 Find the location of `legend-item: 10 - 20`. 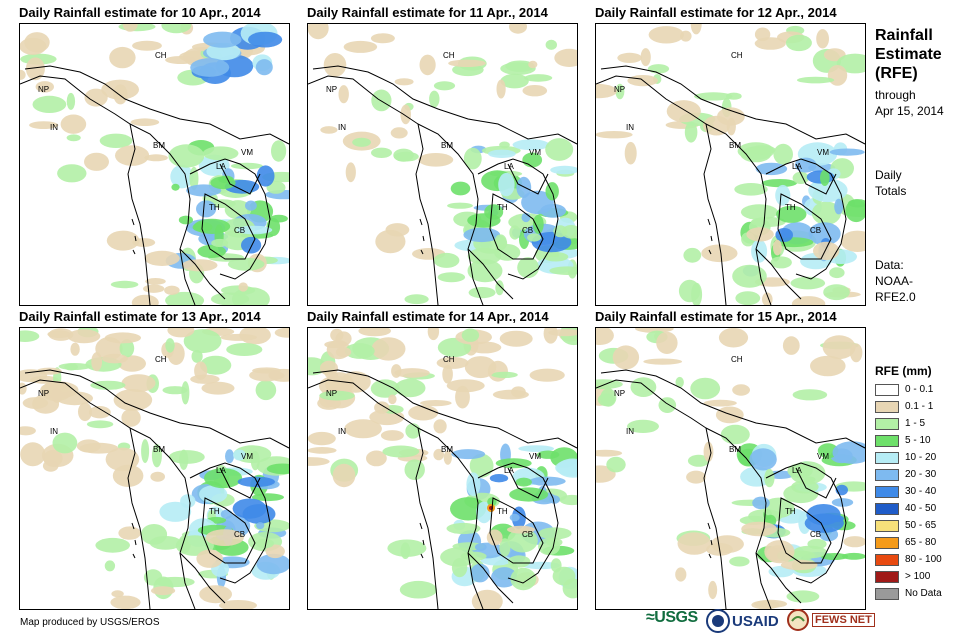

legend-item: 10 - 20 is located at coordinates (905, 457).